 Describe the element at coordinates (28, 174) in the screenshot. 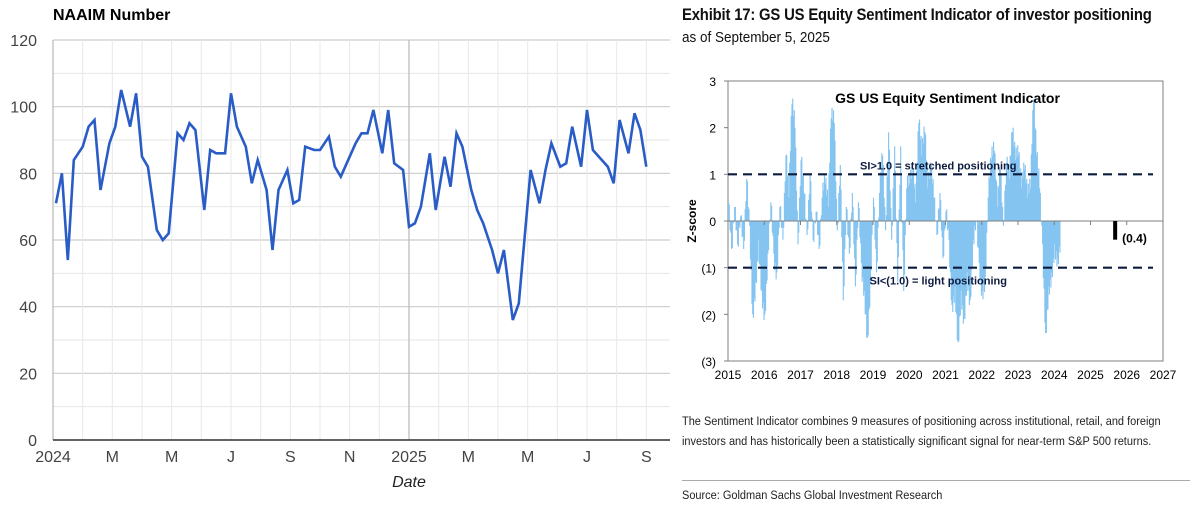

I see `y-tick-label: 80` at that location.